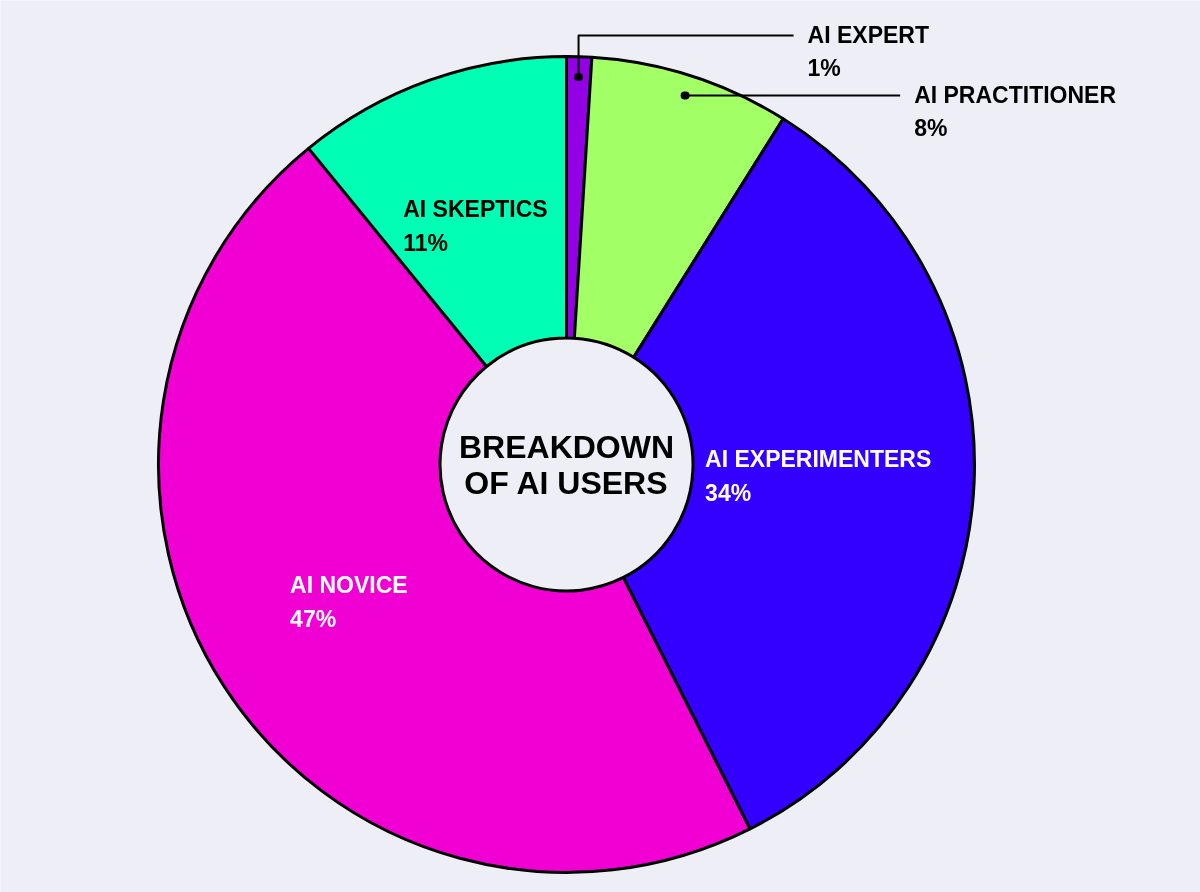  What do you see at coordinates (931, 128) in the screenshot?
I see `data-label: 8%` at bounding box center [931, 128].